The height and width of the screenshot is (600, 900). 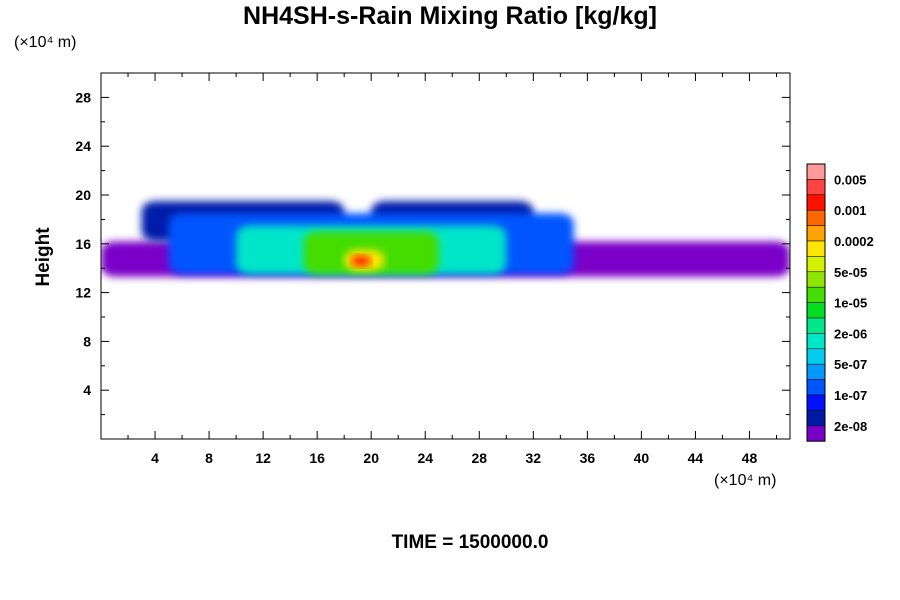 What do you see at coordinates (445, 239) in the screenshot?
I see `field-layer` at bounding box center [445, 239].